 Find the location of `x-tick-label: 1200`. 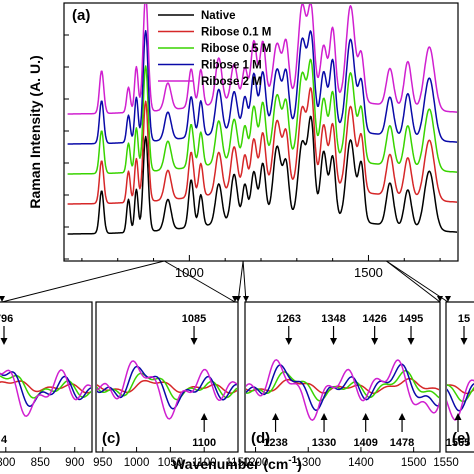

x-tick-label: 1200 is located at coordinates (256, 463).